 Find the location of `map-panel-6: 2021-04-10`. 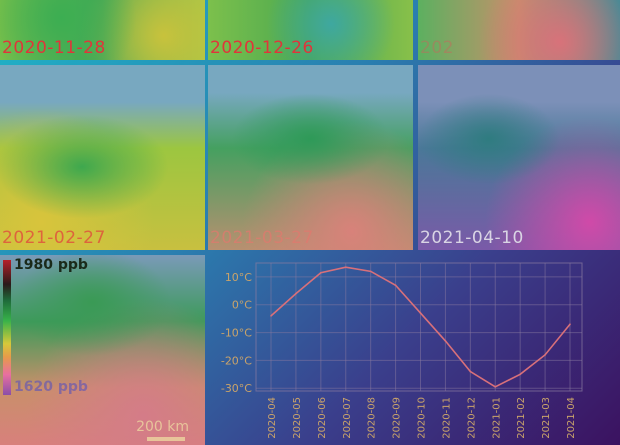

map-panel-6: 2021-04-10 is located at coordinates (519, 157).